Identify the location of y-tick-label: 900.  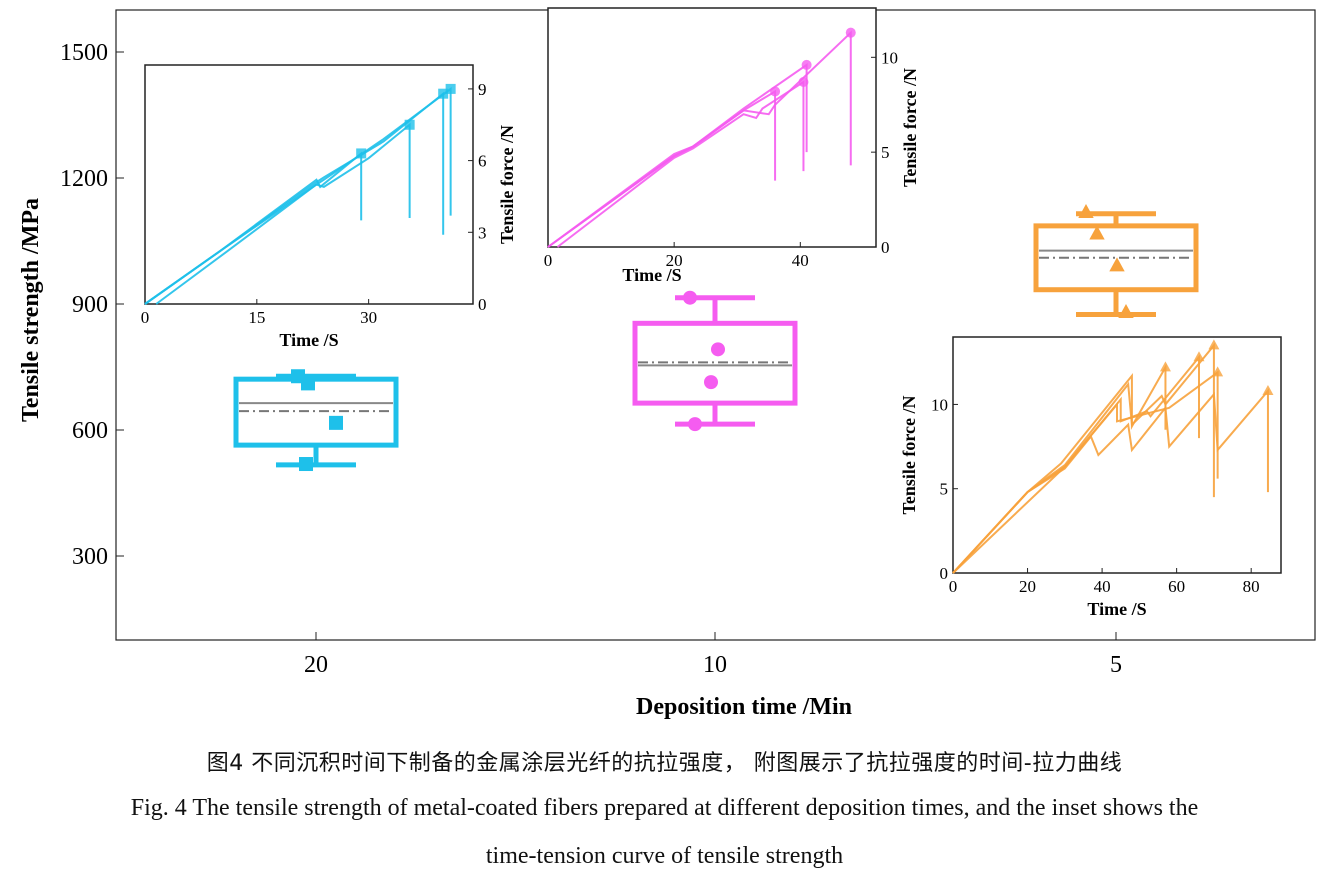
(90, 305).